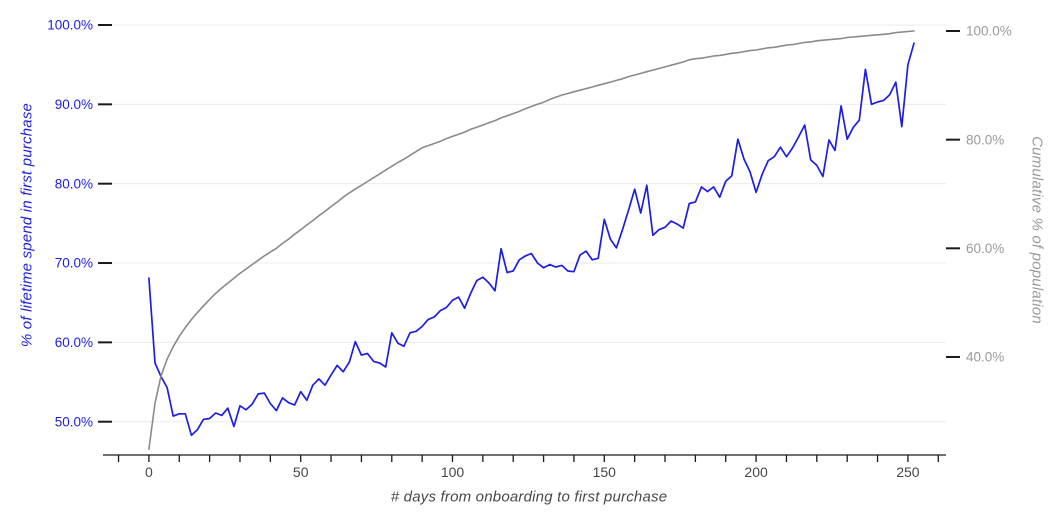 This screenshot has width=1053, height=518. Describe the element at coordinates (27, 225) in the screenshot. I see `left-axis-title: % of lifetime spend in first purchase` at that location.